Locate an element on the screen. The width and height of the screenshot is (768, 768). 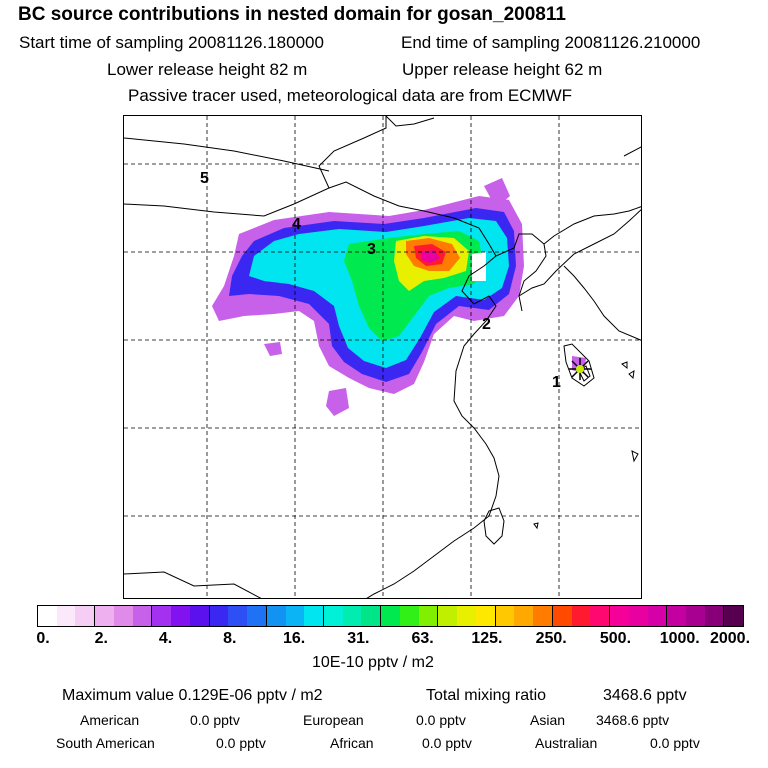
upper-release-label: Upper release height 62 m is located at coordinates (502, 69).